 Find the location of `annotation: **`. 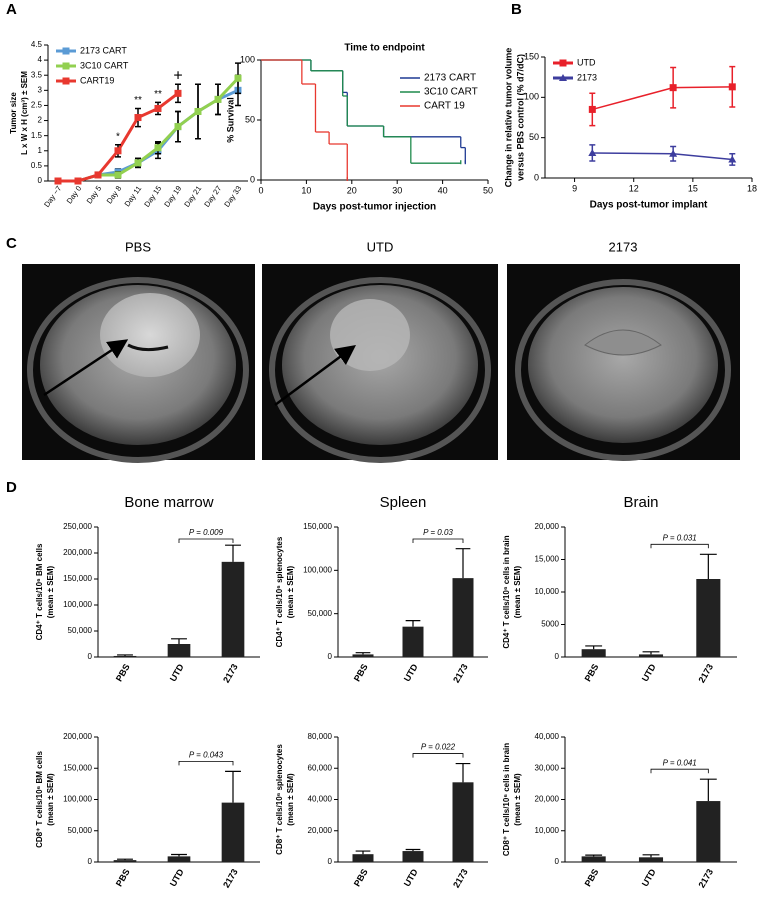

annotation: ** is located at coordinates (158, 94).